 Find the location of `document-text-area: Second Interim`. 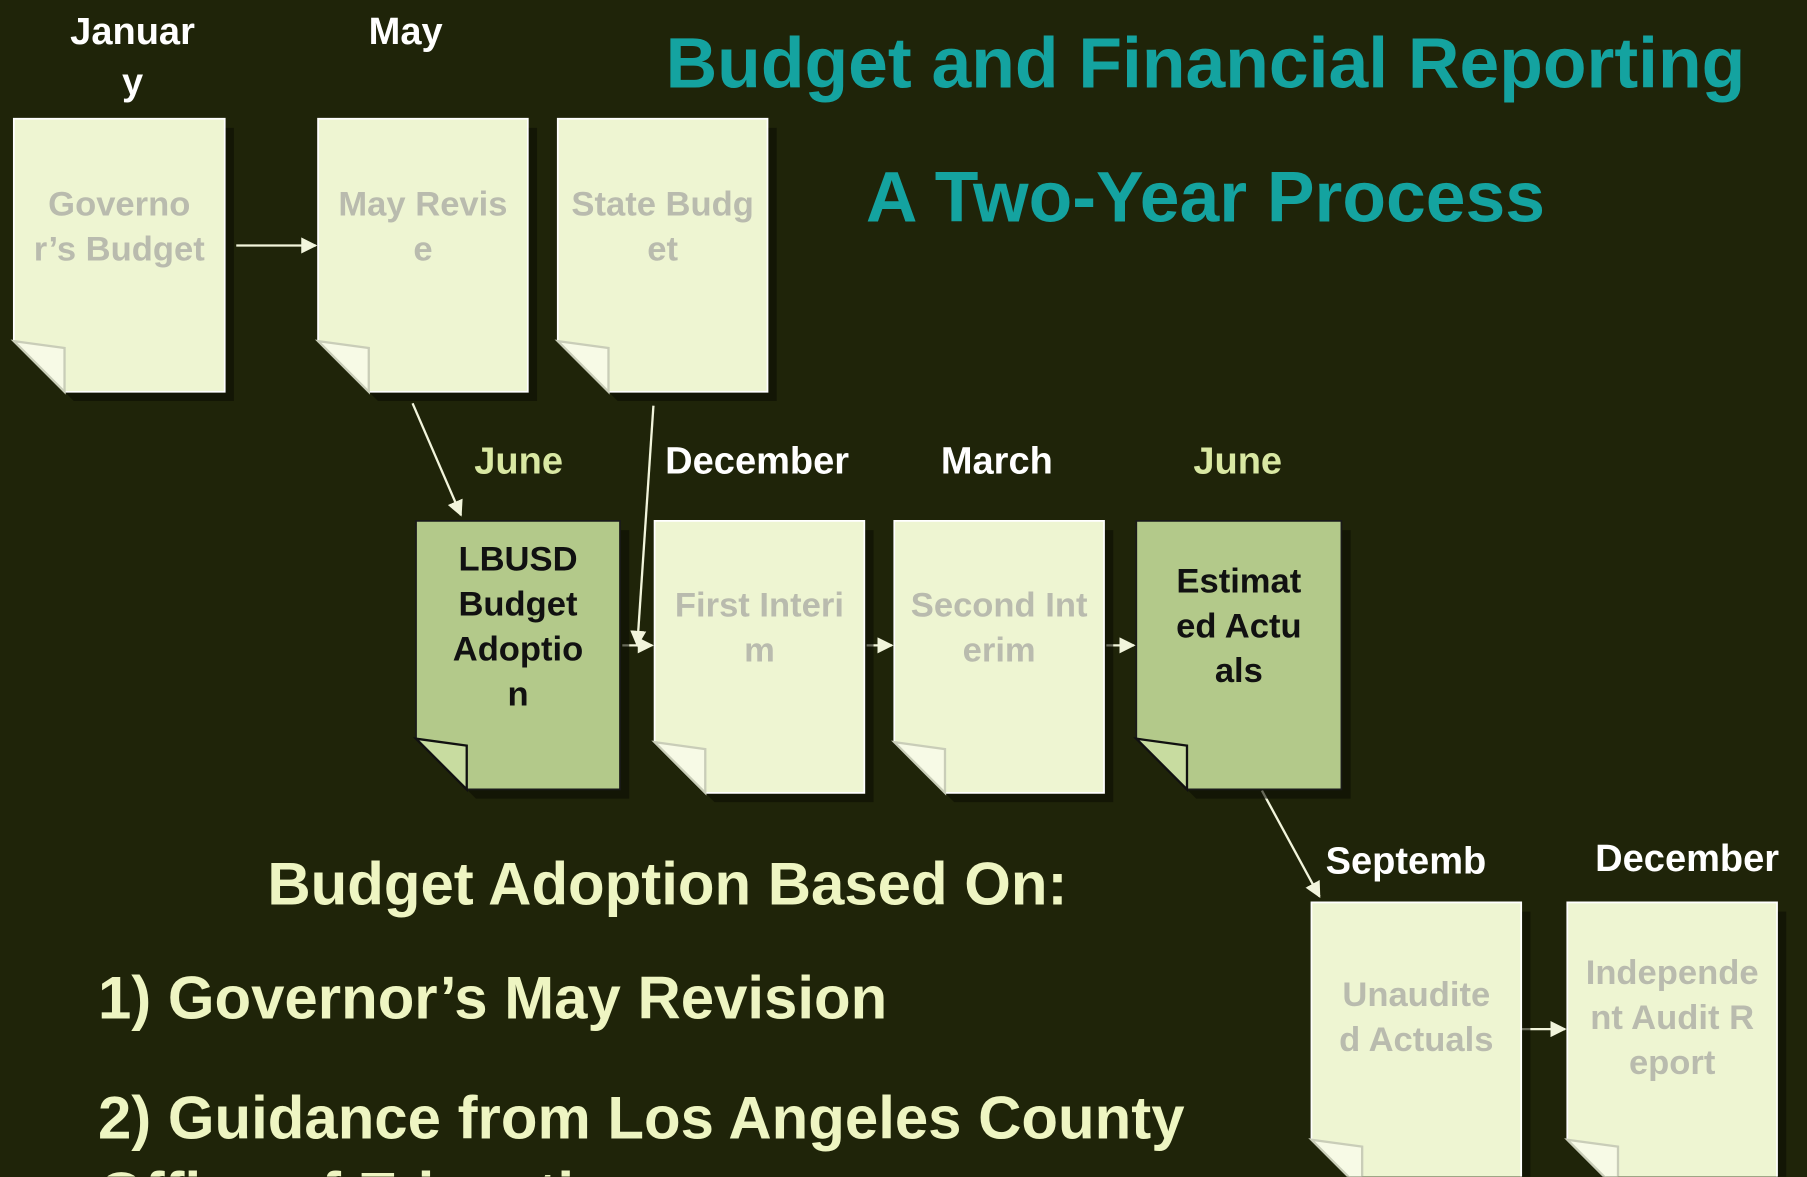

document-text-area: Second Interim is located at coordinates (999, 628).